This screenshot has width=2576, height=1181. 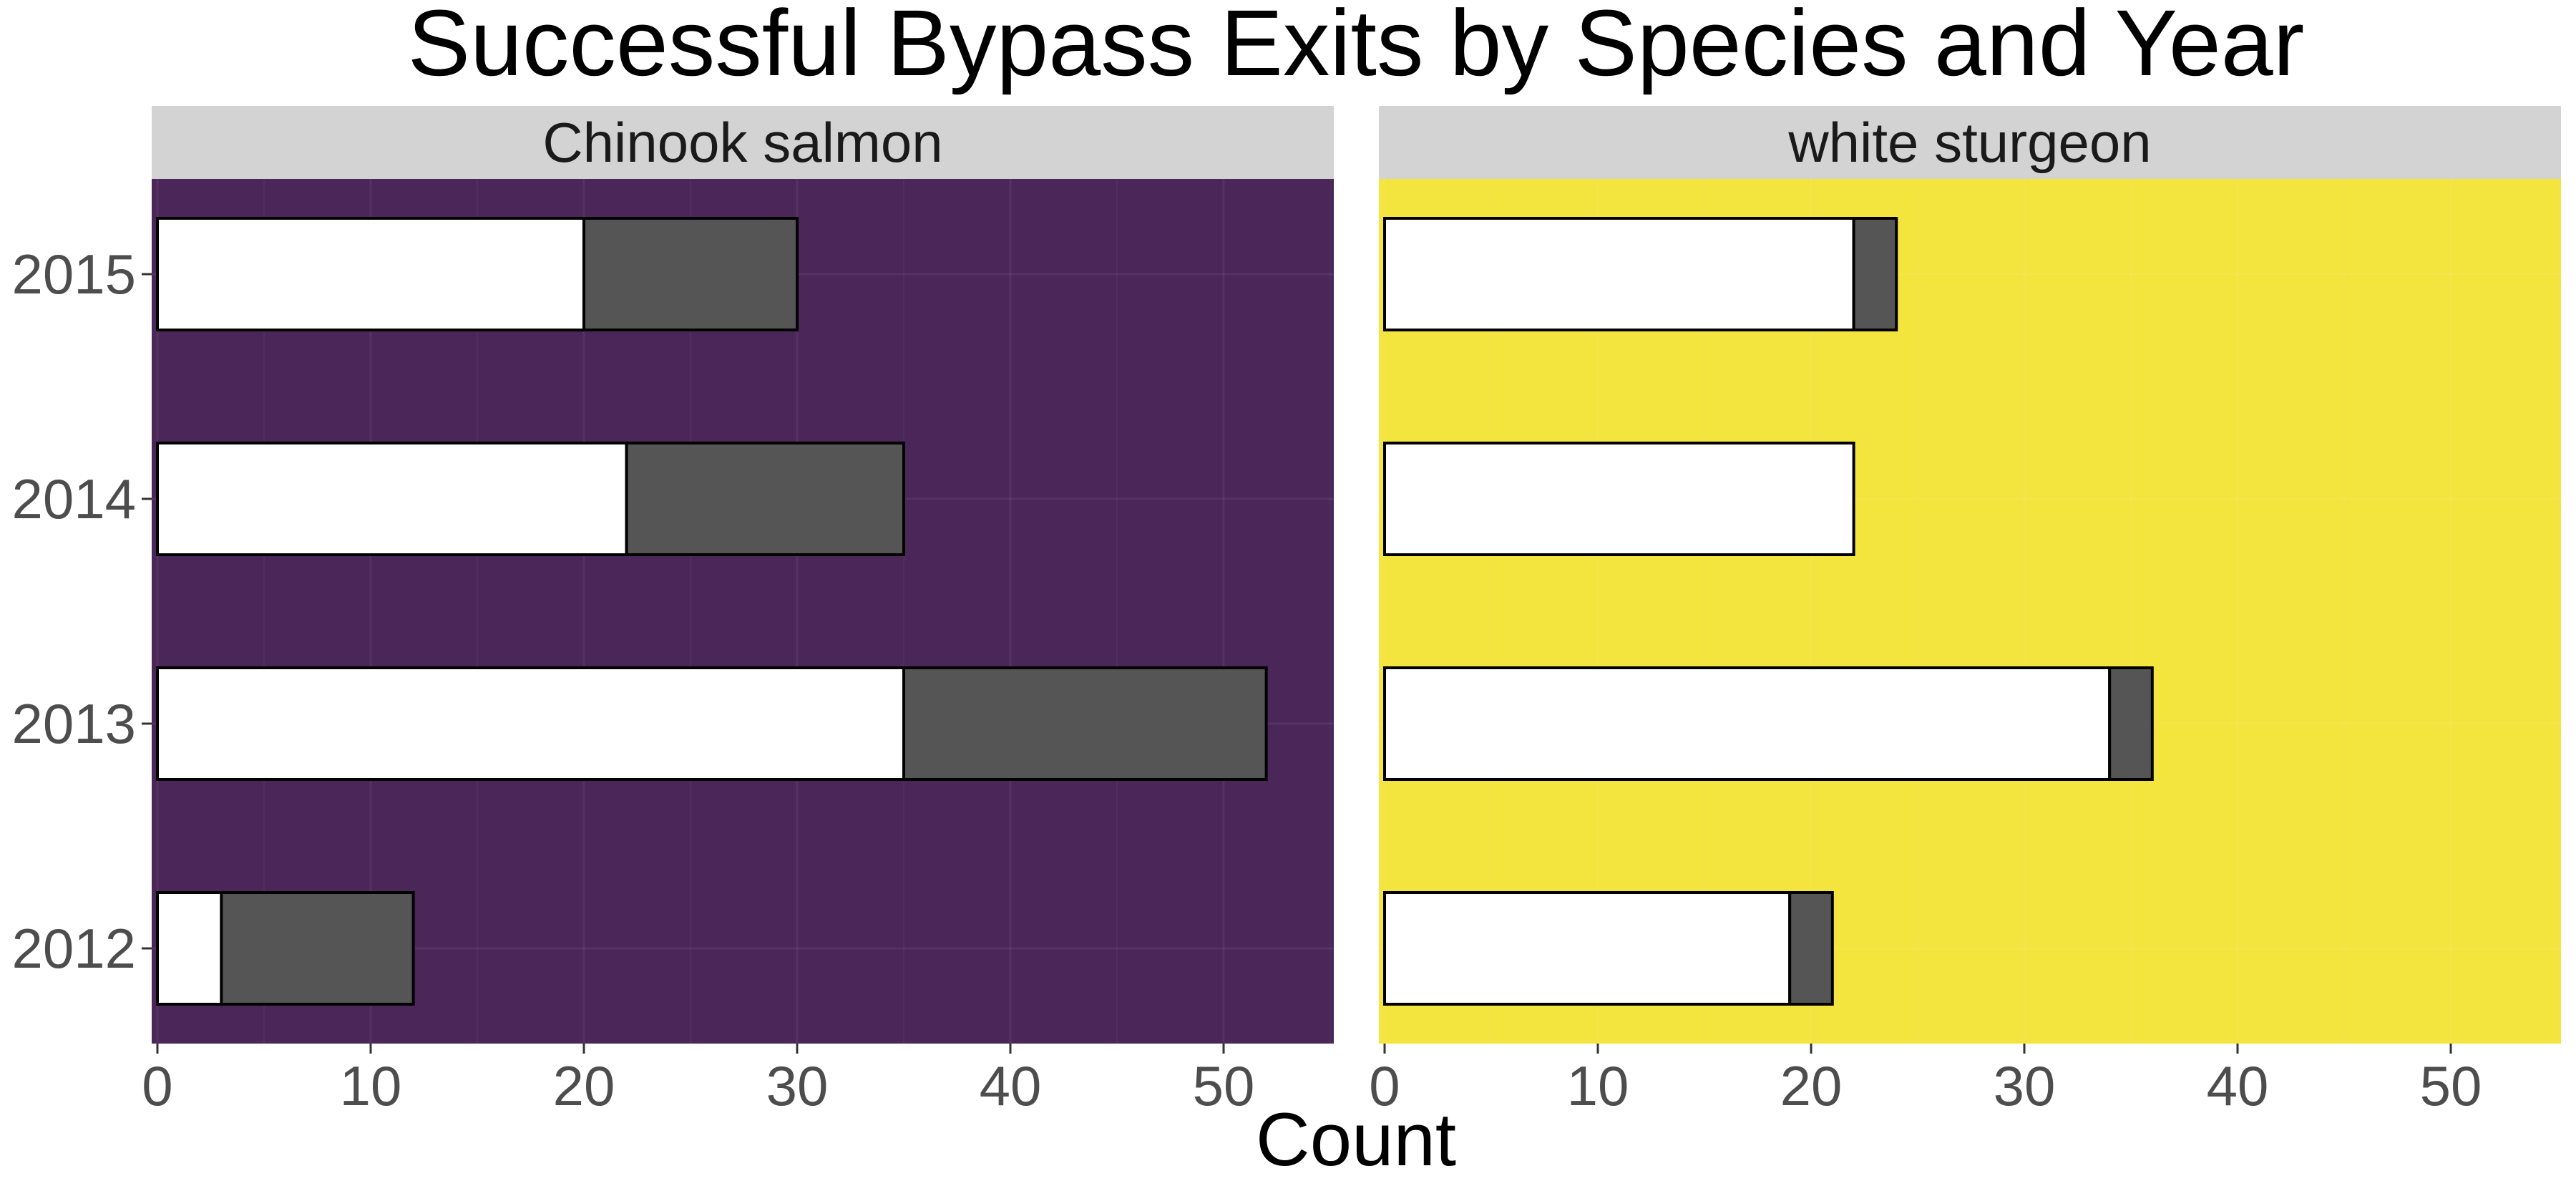 What do you see at coordinates (73, 274) in the screenshot?
I see `y-tick-label: 2015` at bounding box center [73, 274].